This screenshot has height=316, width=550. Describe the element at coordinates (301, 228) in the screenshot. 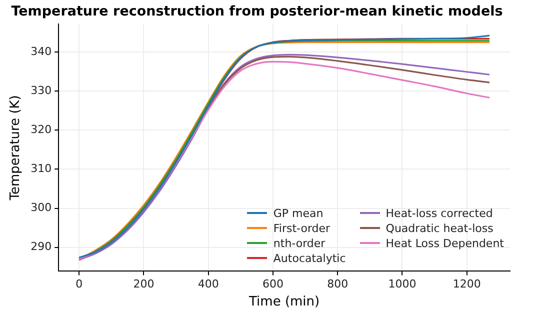

I see `legend-label: First-order` at that location.